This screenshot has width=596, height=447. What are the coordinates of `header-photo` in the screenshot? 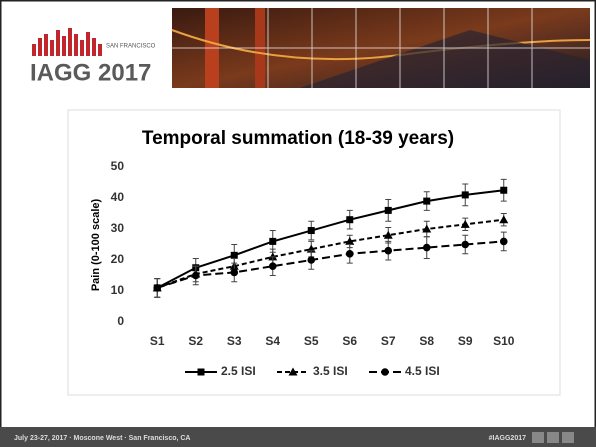 It's located at (381, 48).